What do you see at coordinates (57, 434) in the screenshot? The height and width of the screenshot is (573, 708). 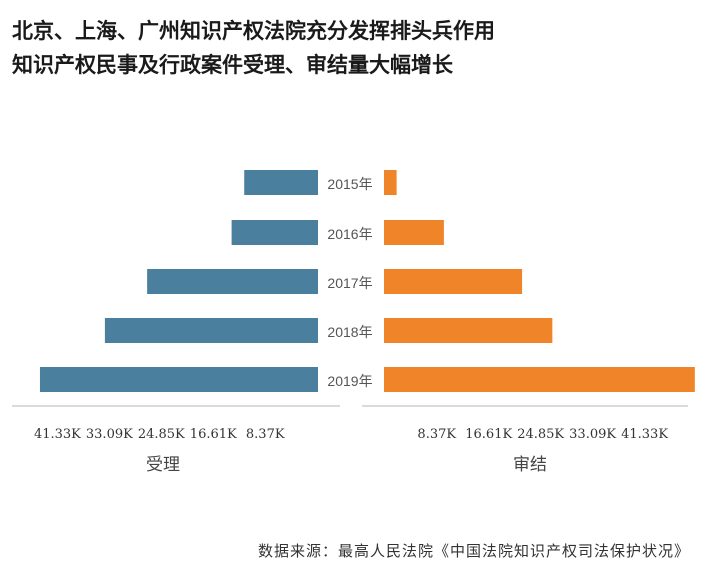 I see `left-tick-label-0: 41.33K` at bounding box center [57, 434].